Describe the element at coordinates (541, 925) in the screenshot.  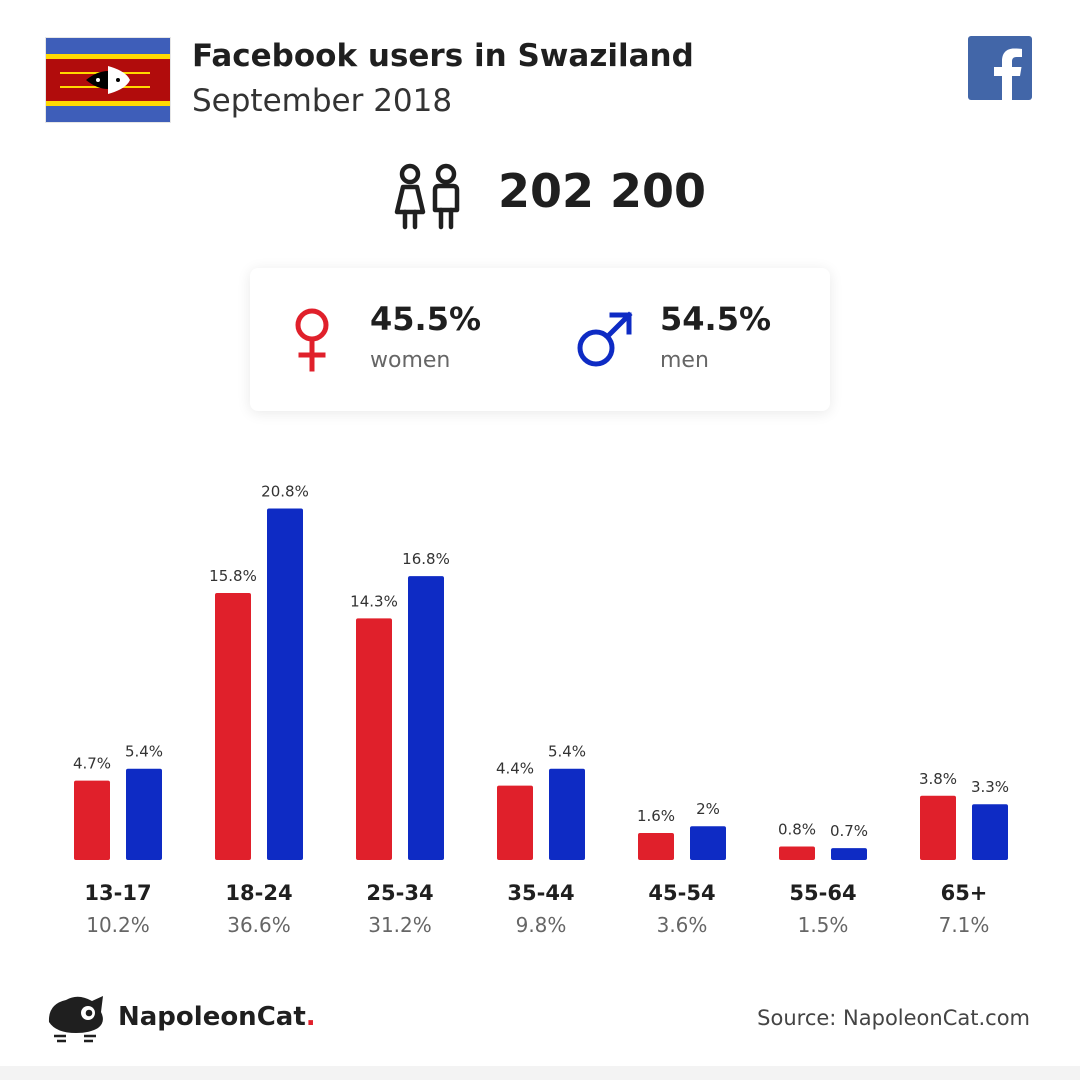
I see `category-total-35-44: 9.8%` at that location.